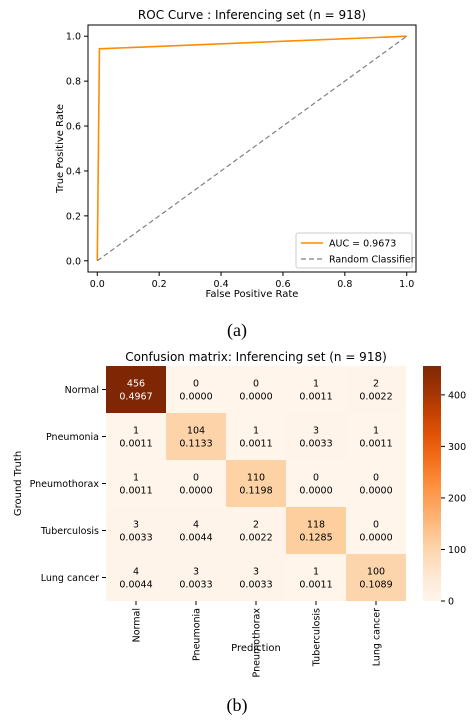 The image size is (474, 726). What do you see at coordinates (376, 572) in the screenshot?
I see `cell-count-label: 100` at bounding box center [376, 572].